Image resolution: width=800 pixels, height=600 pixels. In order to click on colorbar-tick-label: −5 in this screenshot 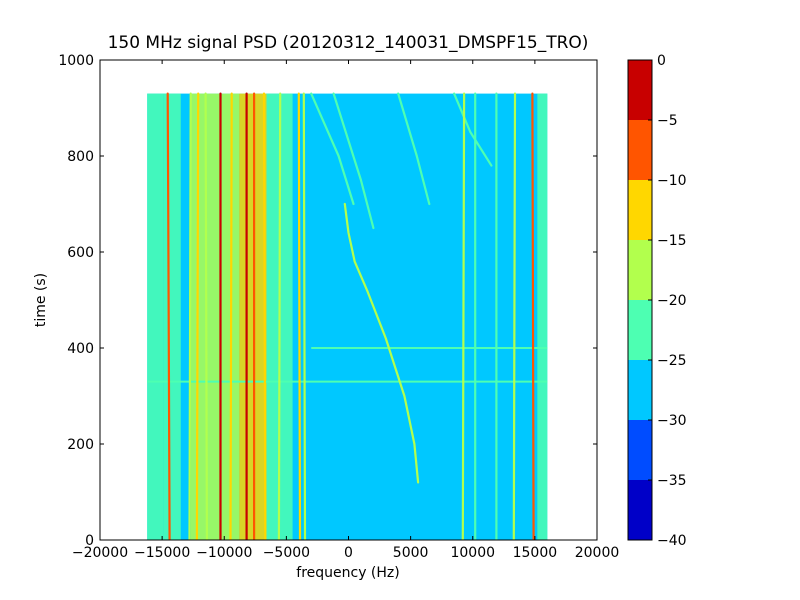, I will do `click(667, 121)`.